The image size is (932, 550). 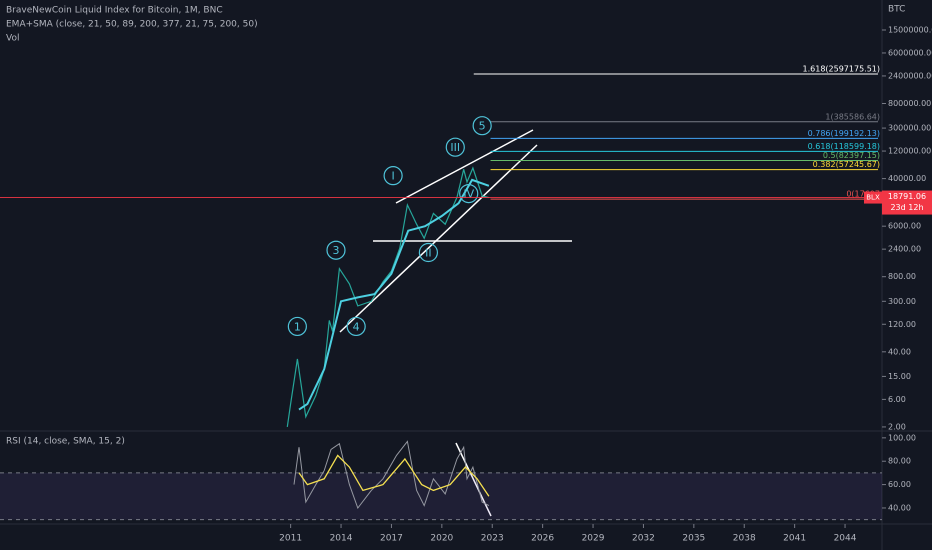 I want to click on y-tick-label: 40000.00, so click(x=907, y=178).